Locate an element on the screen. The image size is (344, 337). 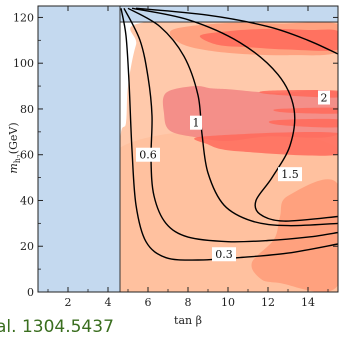
contour-label-2: 2 is located at coordinates (324, 98).